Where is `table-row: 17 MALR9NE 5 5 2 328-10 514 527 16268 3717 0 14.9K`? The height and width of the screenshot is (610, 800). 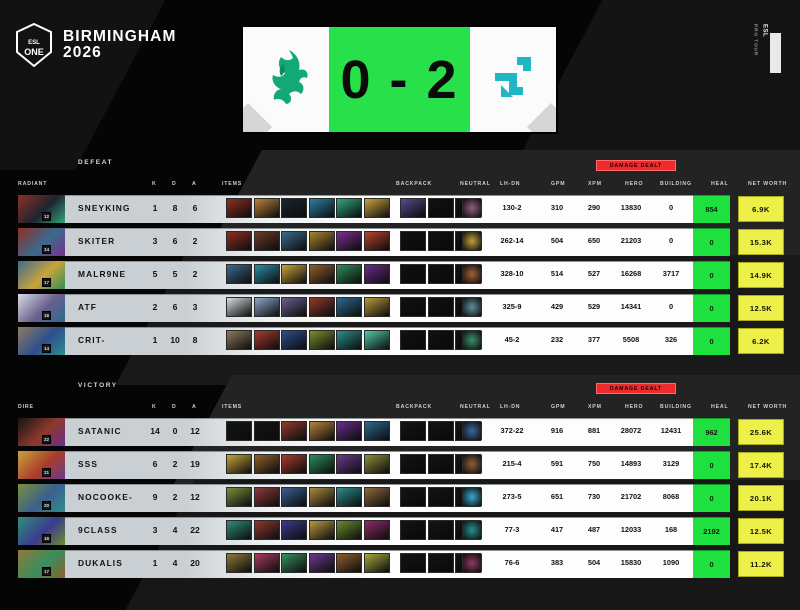 table-row: 17 MALR9NE 5 5 2 328-10 514 527 16268 3717 0 14.9K is located at coordinates (400, 275).